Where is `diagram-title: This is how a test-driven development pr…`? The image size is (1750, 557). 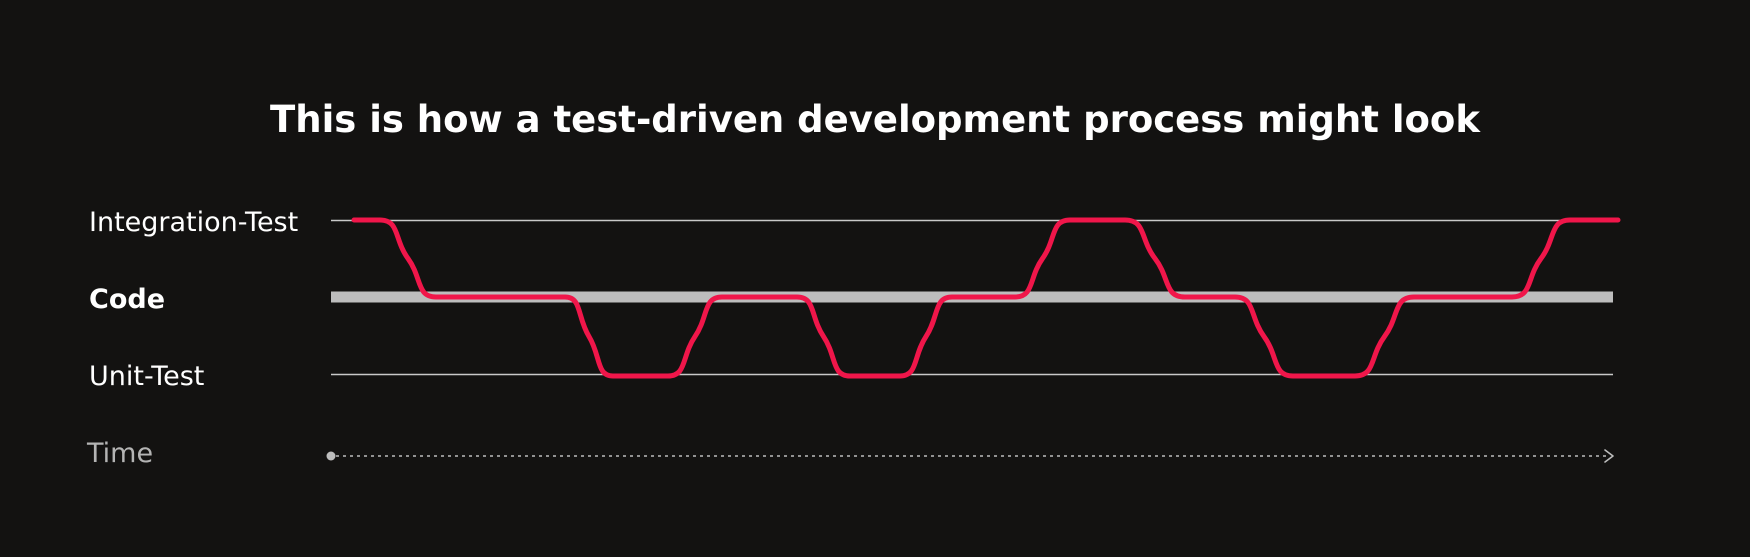 diagram-title: This is how a test-driven development pr… is located at coordinates (875, 119).